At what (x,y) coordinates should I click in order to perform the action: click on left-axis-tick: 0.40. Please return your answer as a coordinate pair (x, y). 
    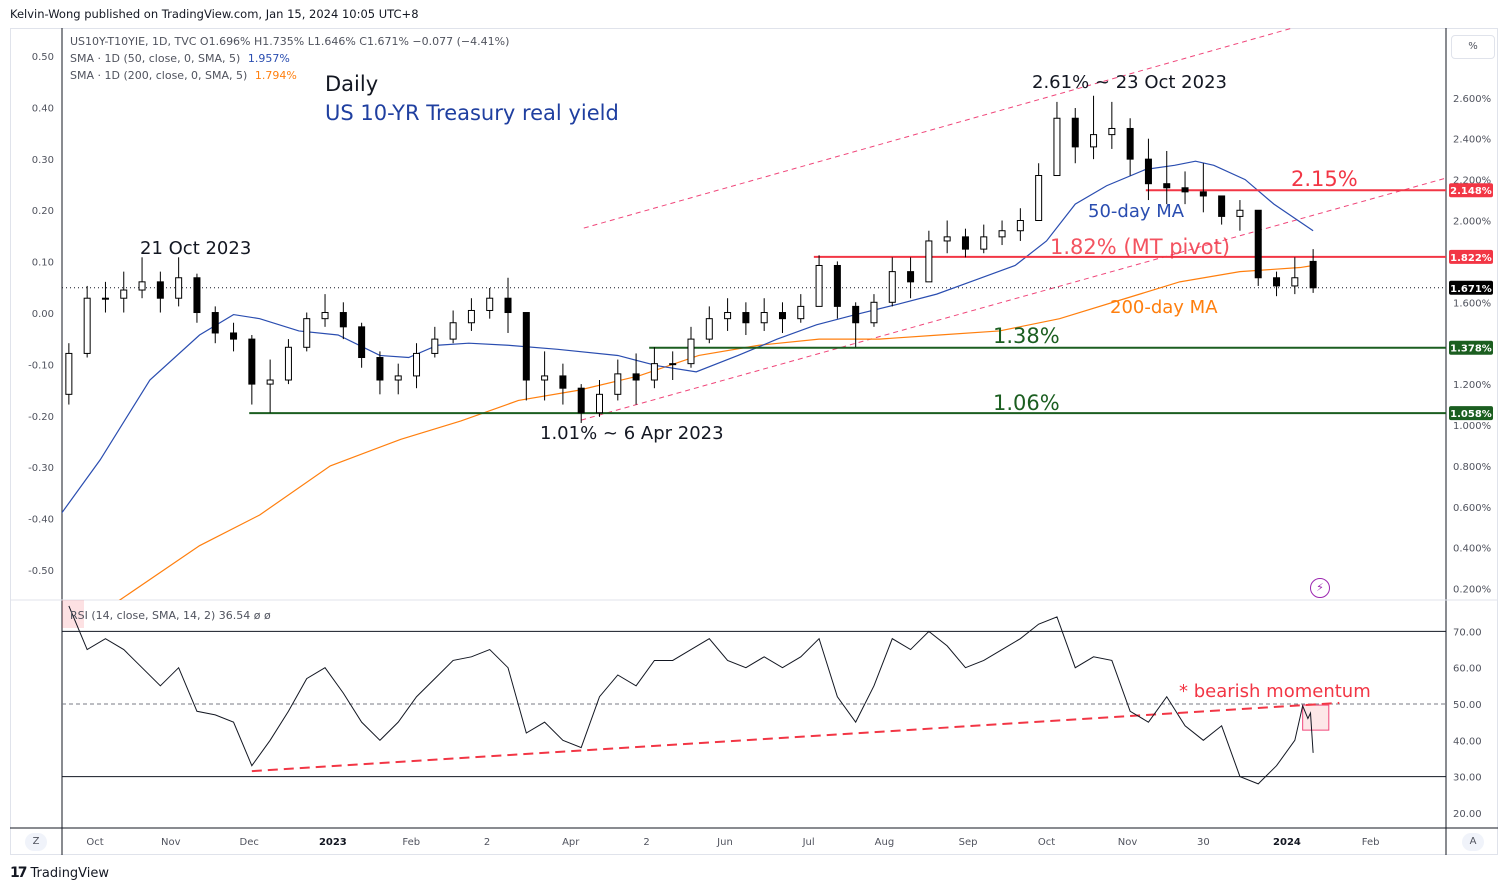
    Looking at the image, I should click on (43, 108).